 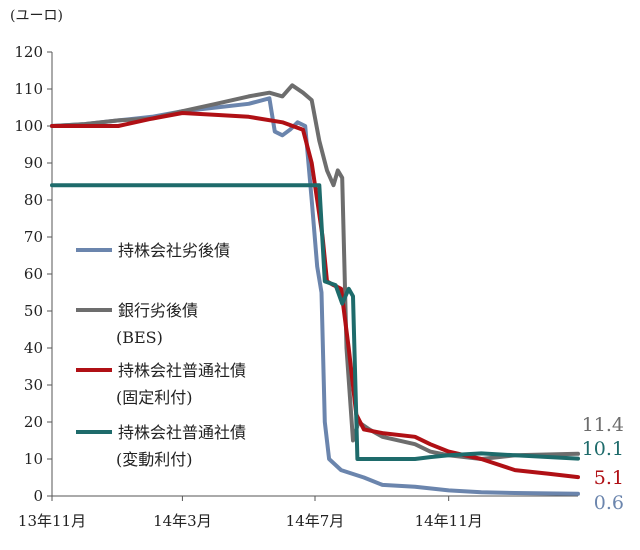 I want to click on y-tick-label: 0, so click(x=38, y=496).